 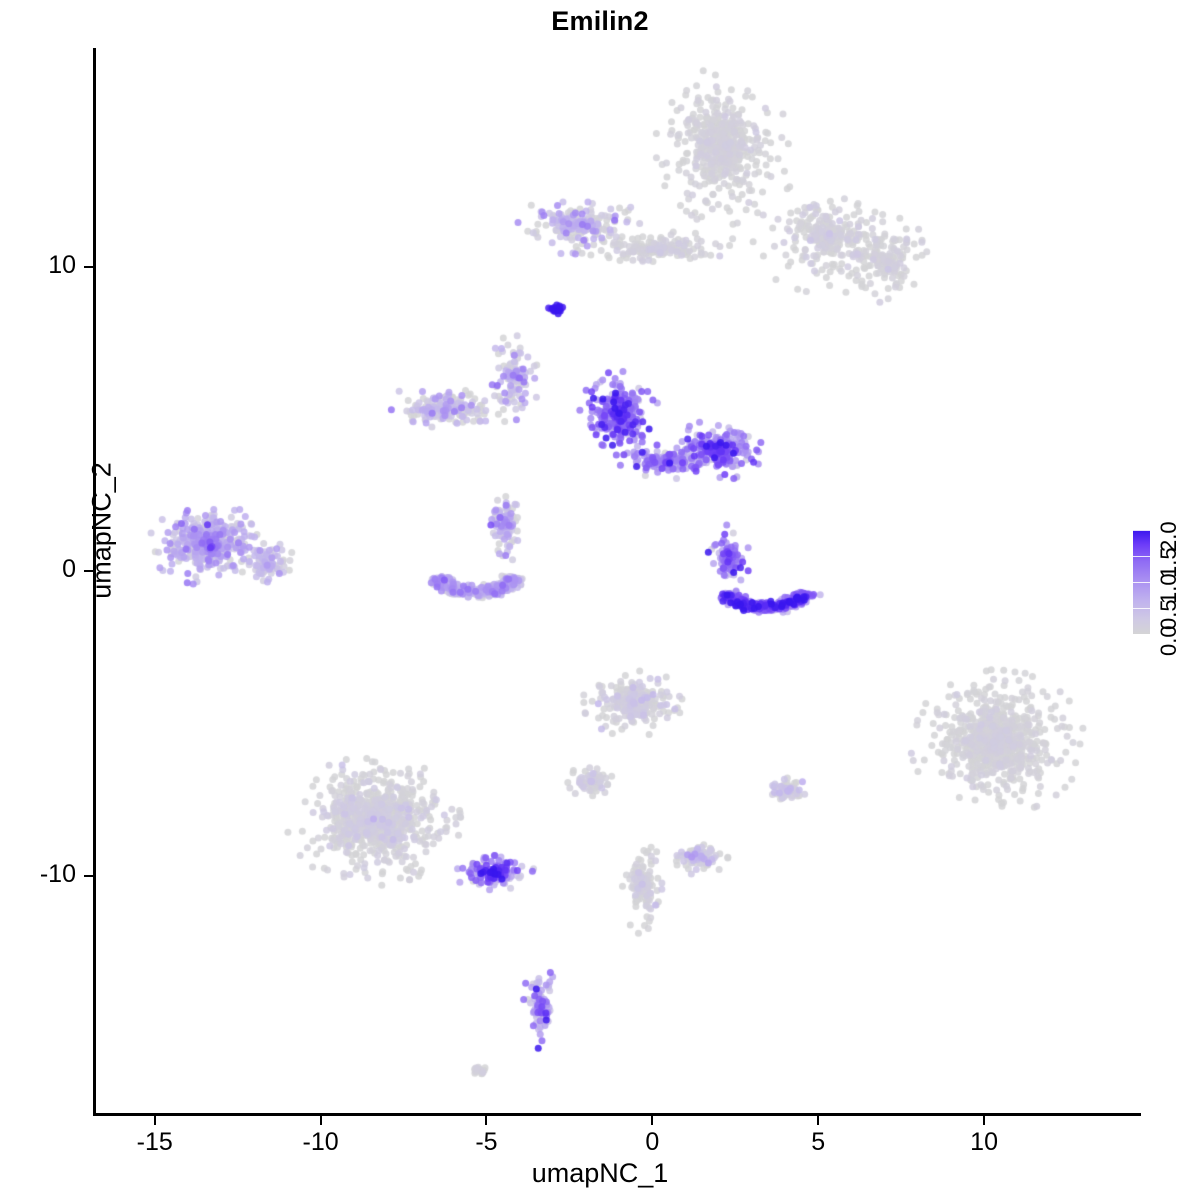 I want to click on legend-tick-label: 2.0, so click(x=1168, y=536).